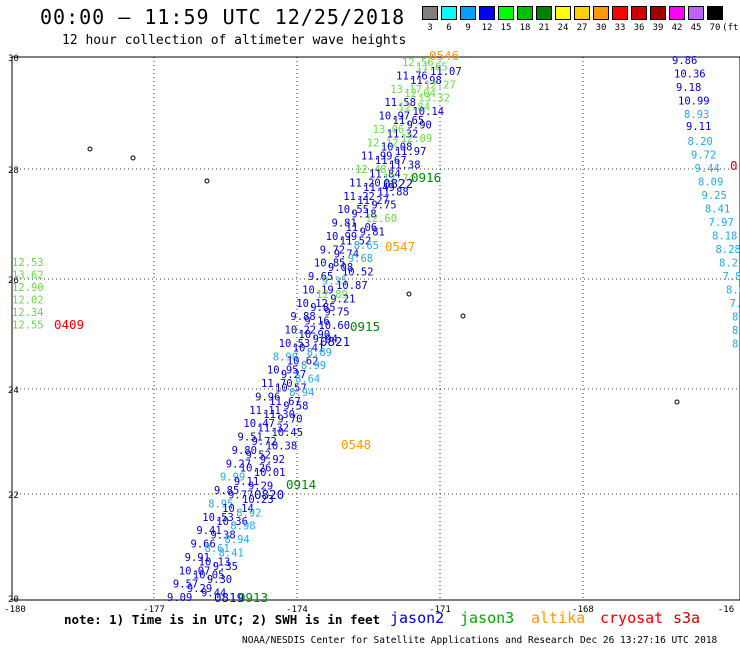 Image resolution: width=740 pixels, height=650 pixels. Describe the element at coordinates (400, 103) in the screenshot. I see `swh-value: 11.58` at that location.